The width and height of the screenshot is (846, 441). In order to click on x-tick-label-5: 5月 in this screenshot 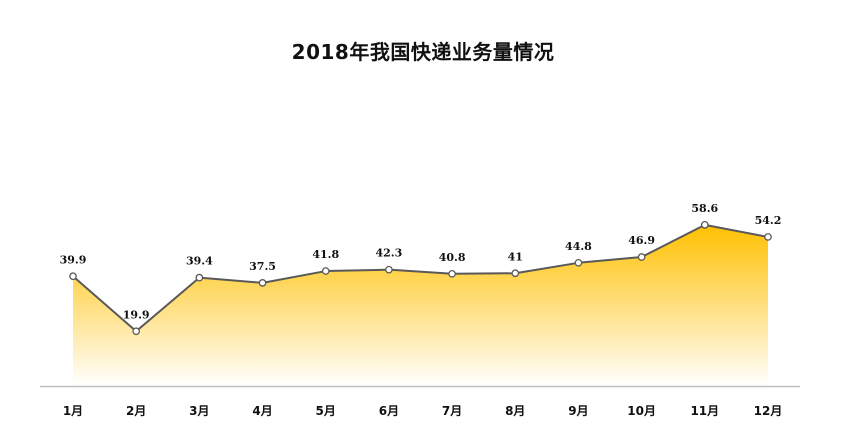, I will do `click(326, 411)`.